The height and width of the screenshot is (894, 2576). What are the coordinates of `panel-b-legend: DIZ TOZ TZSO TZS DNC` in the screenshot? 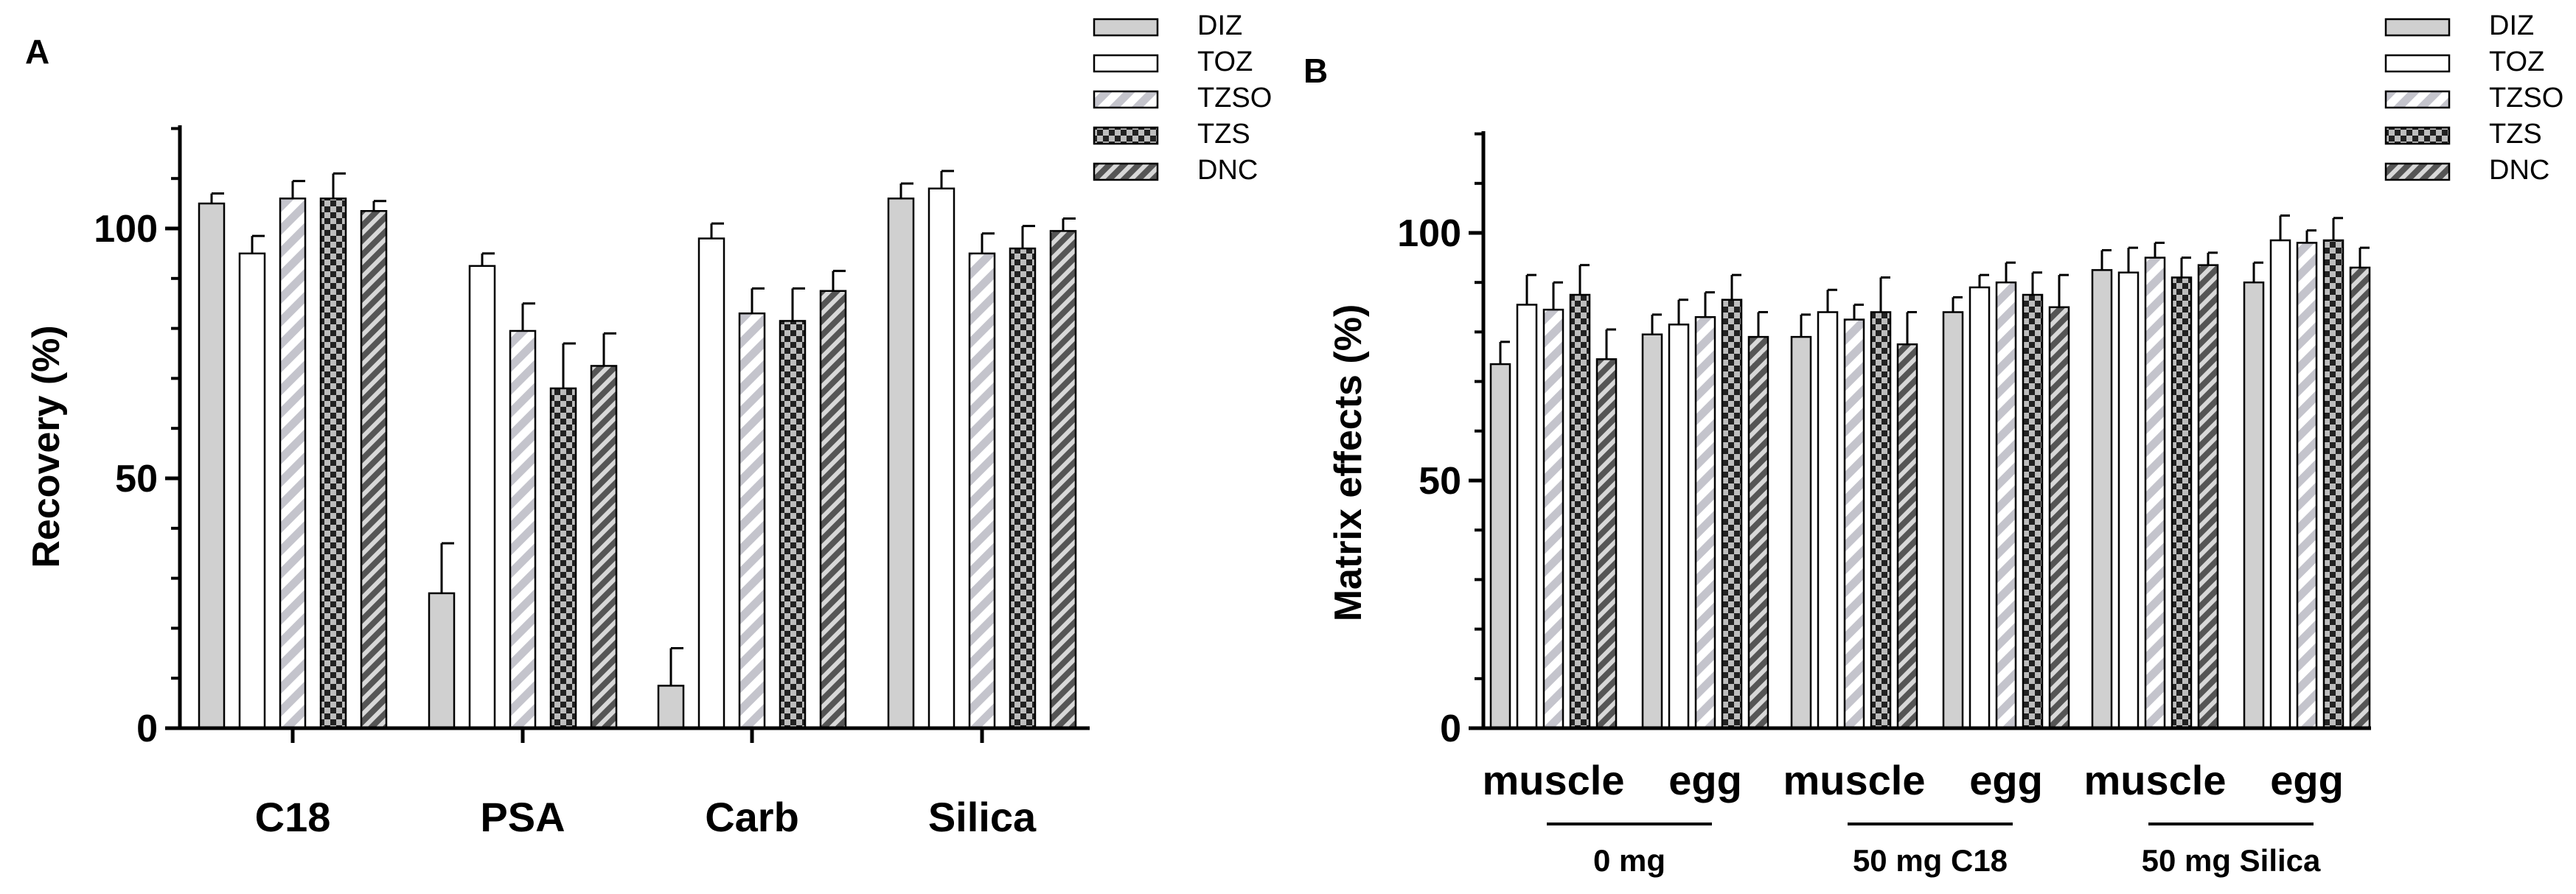 It's located at (2473, 98).